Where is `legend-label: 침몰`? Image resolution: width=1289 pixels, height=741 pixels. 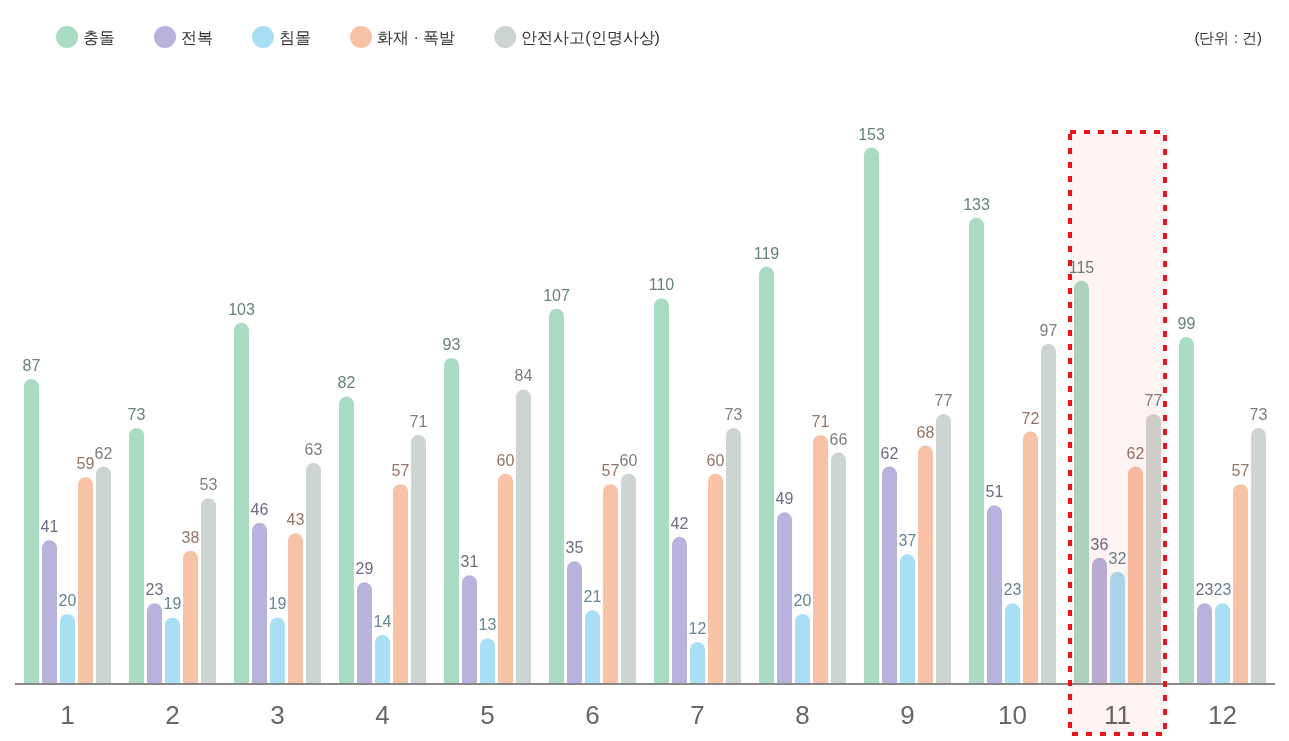
legend-label: 침몰 is located at coordinates (295, 37).